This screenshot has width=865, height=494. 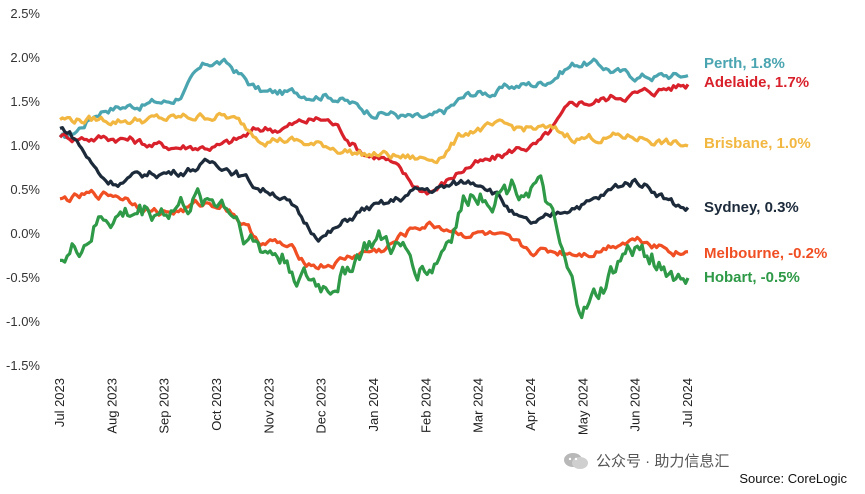 I want to click on x-tick-label: Jun 2024, so click(x=635, y=405).